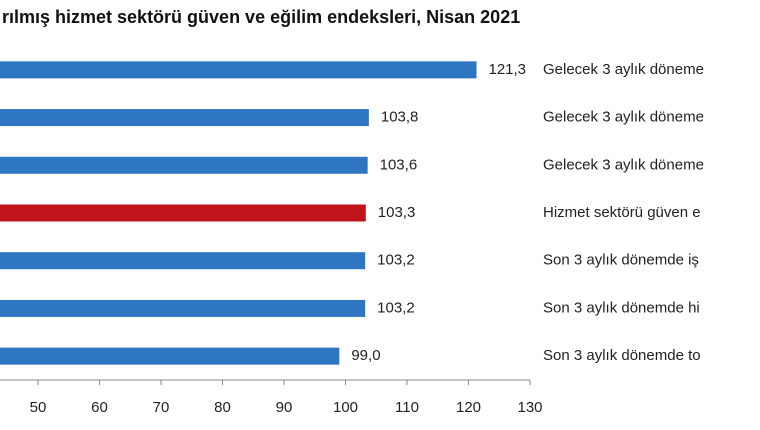 The image size is (760, 430). Describe the element at coordinates (621, 307) in the screenshot. I see `category-label: Son 3 aylık dönemde hi` at that location.